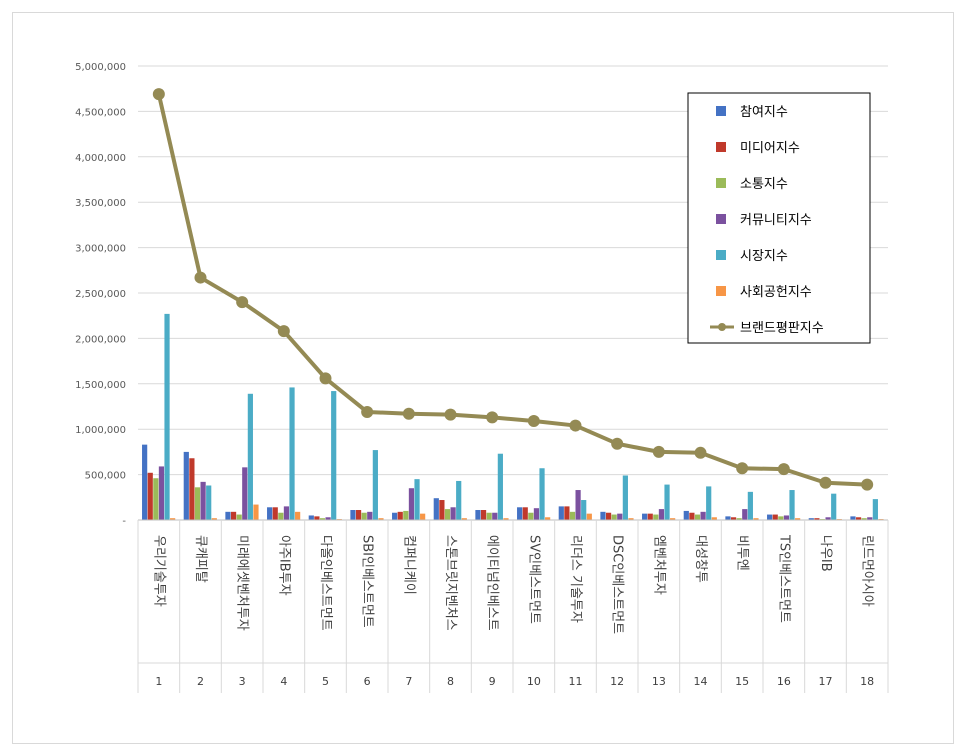 This screenshot has width=963, height=753. I want to click on x-category-label: 다올인베스트먼트, so click(325, 583).